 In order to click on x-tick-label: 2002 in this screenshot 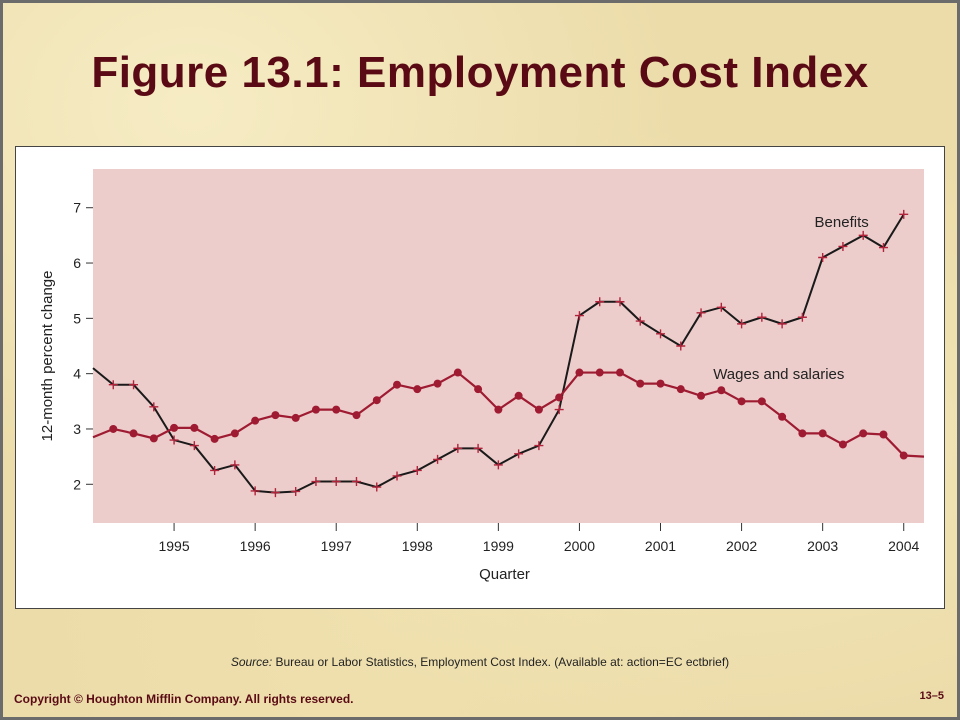, I will do `click(741, 546)`.